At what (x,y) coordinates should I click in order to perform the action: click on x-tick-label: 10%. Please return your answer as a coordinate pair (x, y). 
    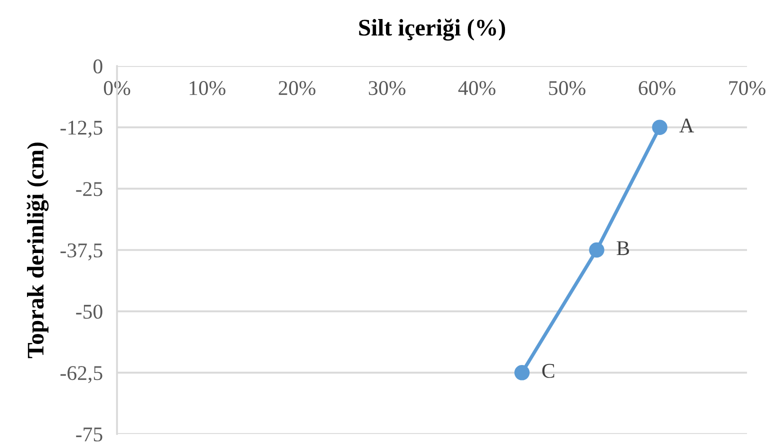
    Looking at the image, I should click on (208, 88).